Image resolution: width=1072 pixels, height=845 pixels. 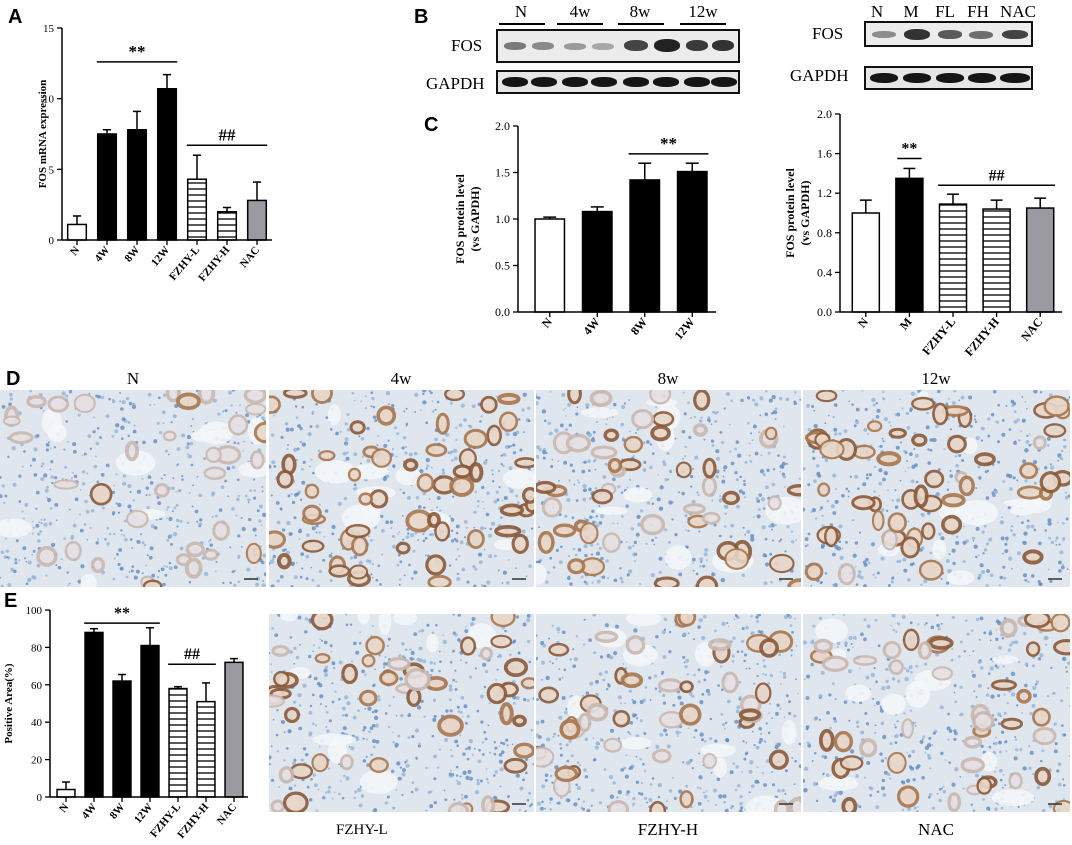 What do you see at coordinates (37, 648) in the screenshot?
I see `y-tick-label: 80` at bounding box center [37, 648].